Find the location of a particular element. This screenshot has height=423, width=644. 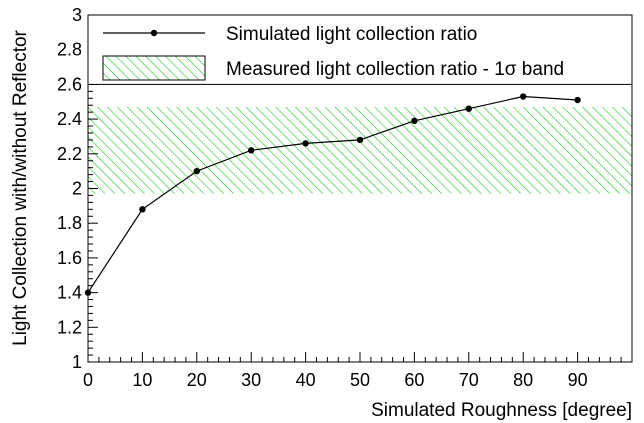

y-tick-label: 1 is located at coordinates (77, 362).